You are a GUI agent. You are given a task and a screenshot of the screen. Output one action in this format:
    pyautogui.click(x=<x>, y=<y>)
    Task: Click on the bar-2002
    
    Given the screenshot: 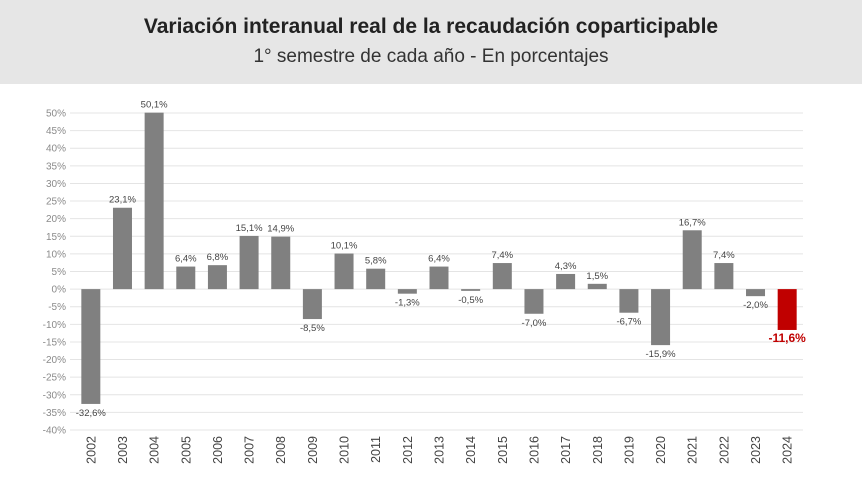 What is the action you would take?
    pyautogui.click(x=91, y=346)
    